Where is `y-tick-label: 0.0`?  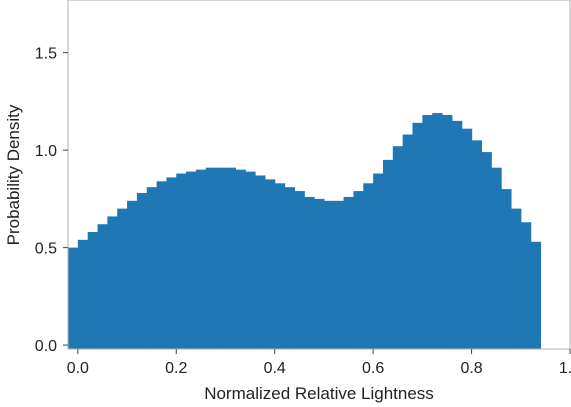
y-tick-label: 0.0 is located at coordinates (46, 346).